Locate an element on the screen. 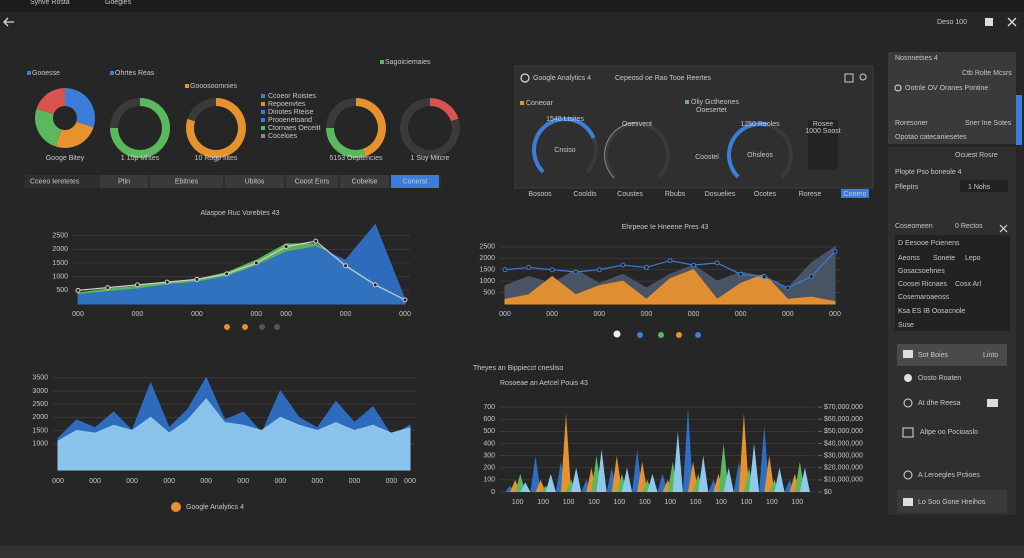 The height and width of the screenshot is (558, 1024). sidebar-item: Linto is located at coordinates (990, 355).